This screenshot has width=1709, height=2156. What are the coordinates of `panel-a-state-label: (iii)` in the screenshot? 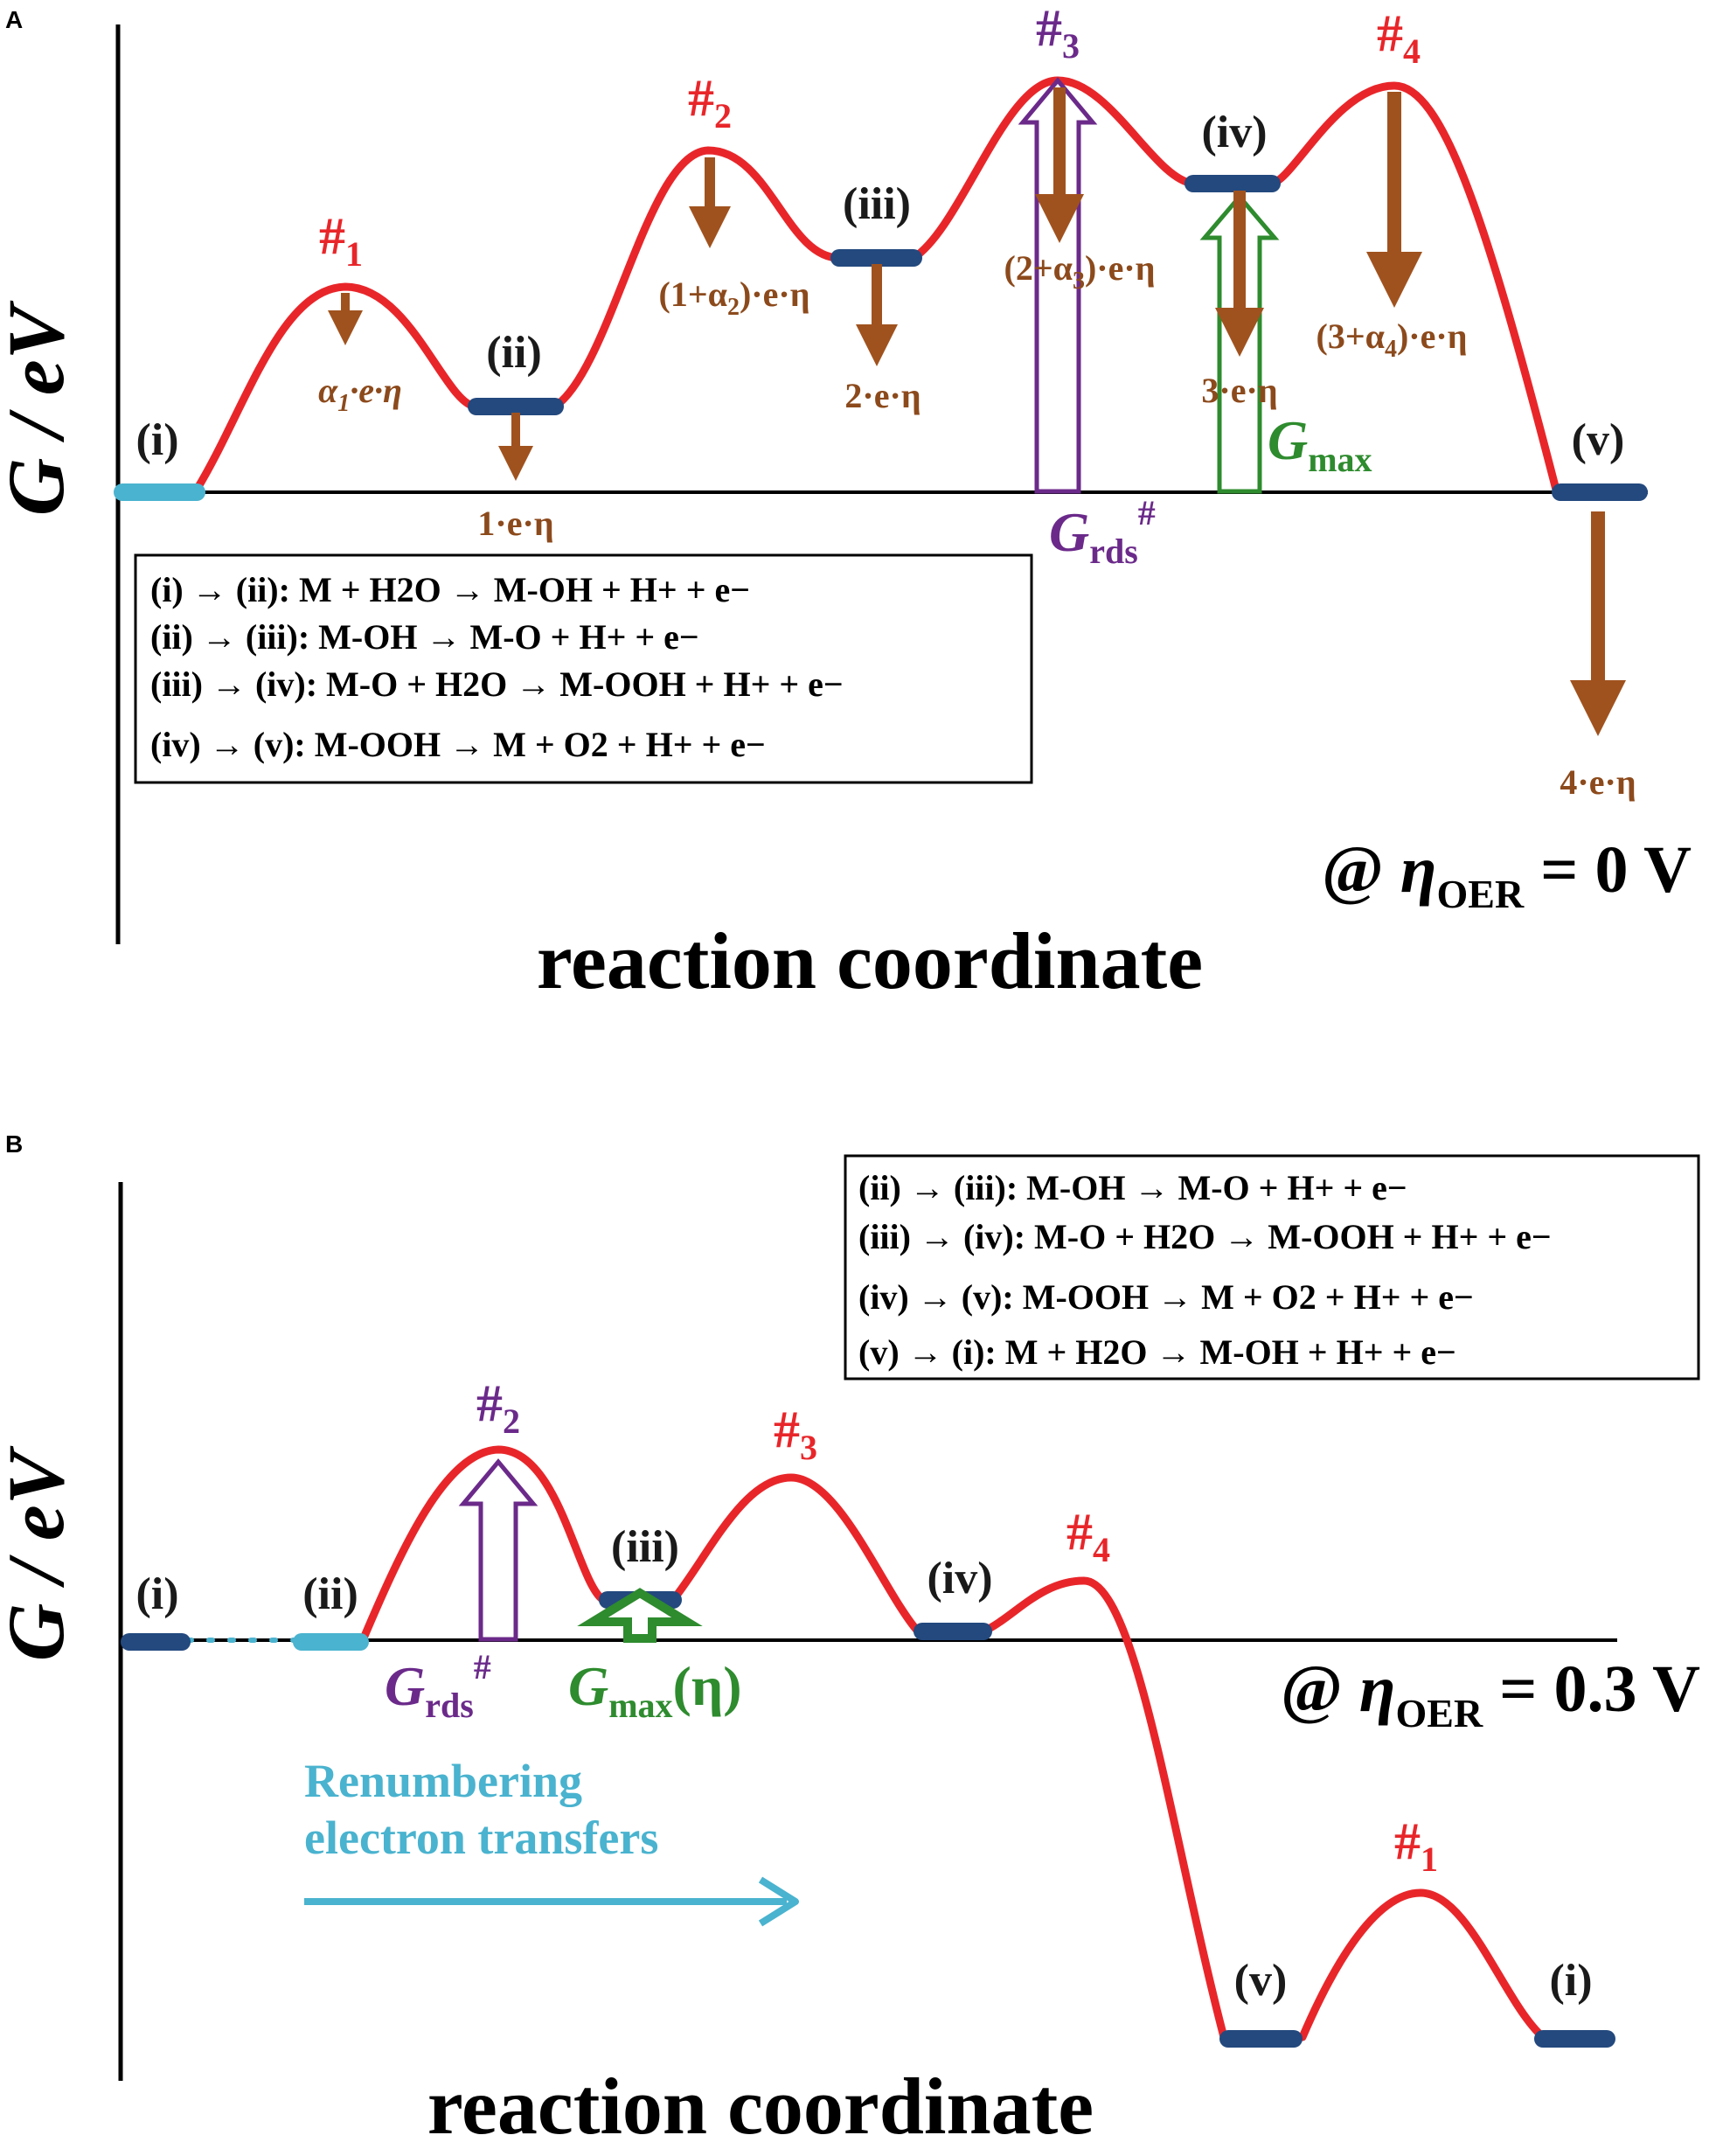 It's located at (877, 204).